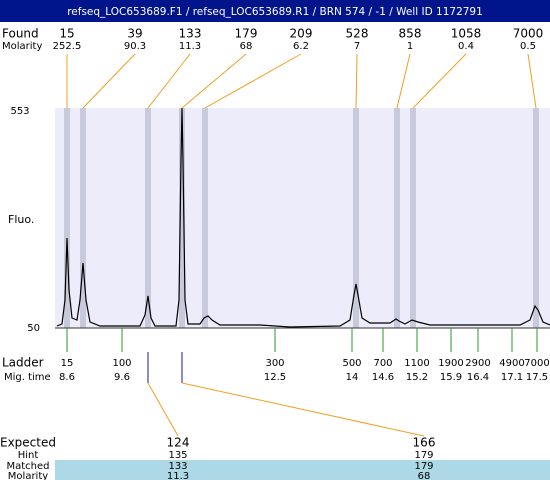 The image size is (550, 480). I want to click on found-molarity: 1, so click(410, 46).